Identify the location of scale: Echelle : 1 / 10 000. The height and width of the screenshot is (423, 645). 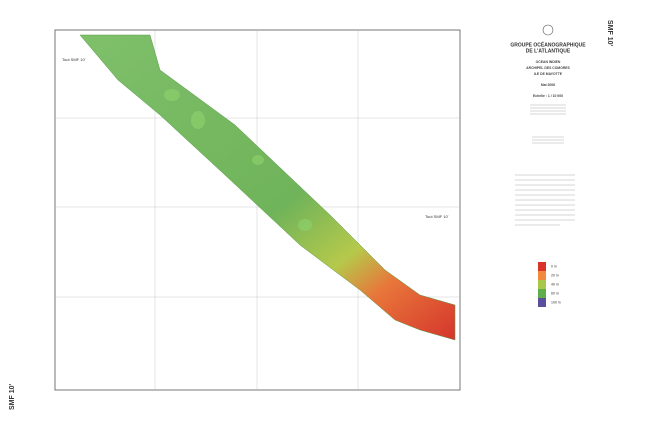
(548, 96).